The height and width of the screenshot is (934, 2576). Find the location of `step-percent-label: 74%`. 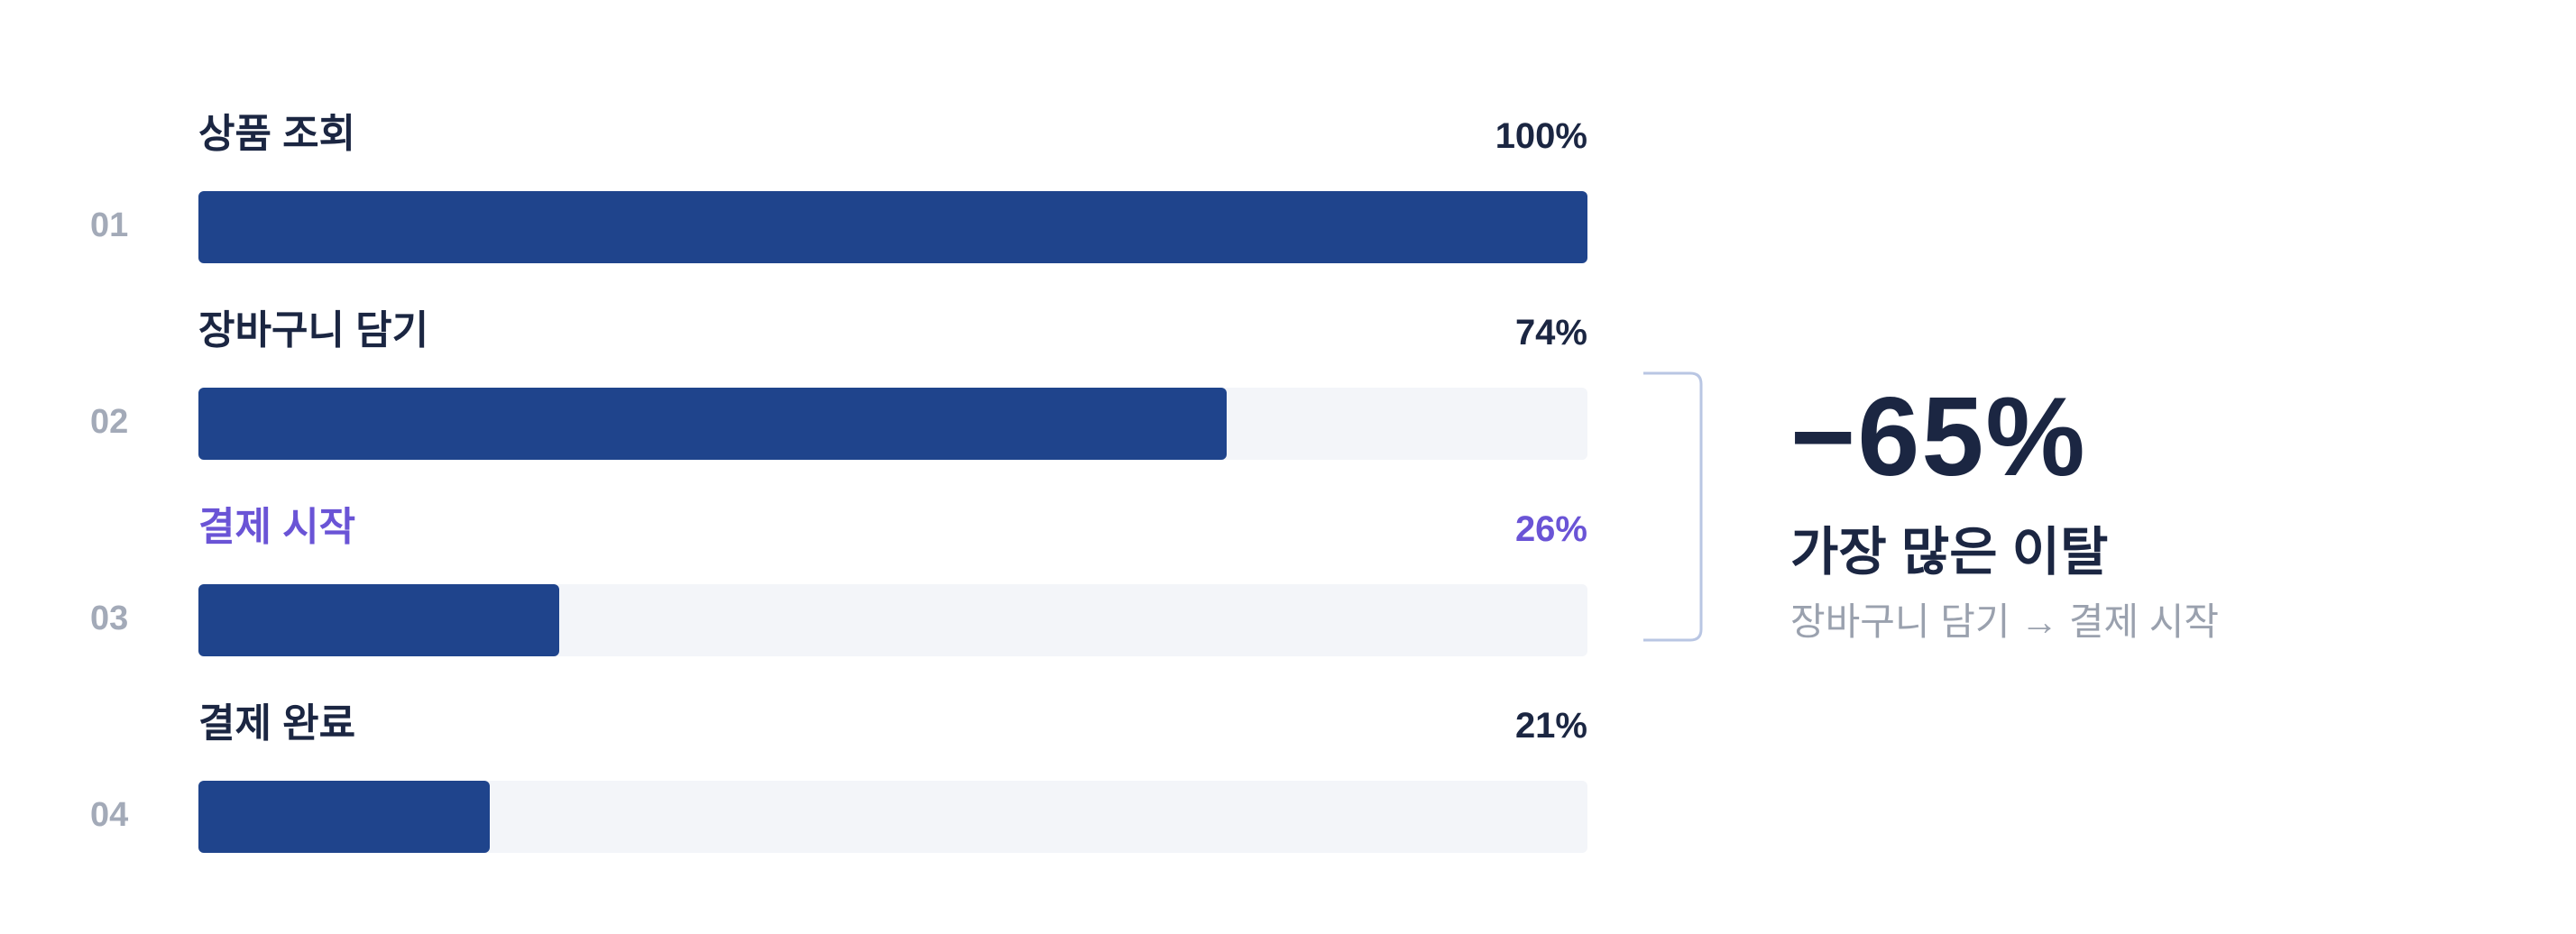

step-percent-label: 74% is located at coordinates (1550, 333).